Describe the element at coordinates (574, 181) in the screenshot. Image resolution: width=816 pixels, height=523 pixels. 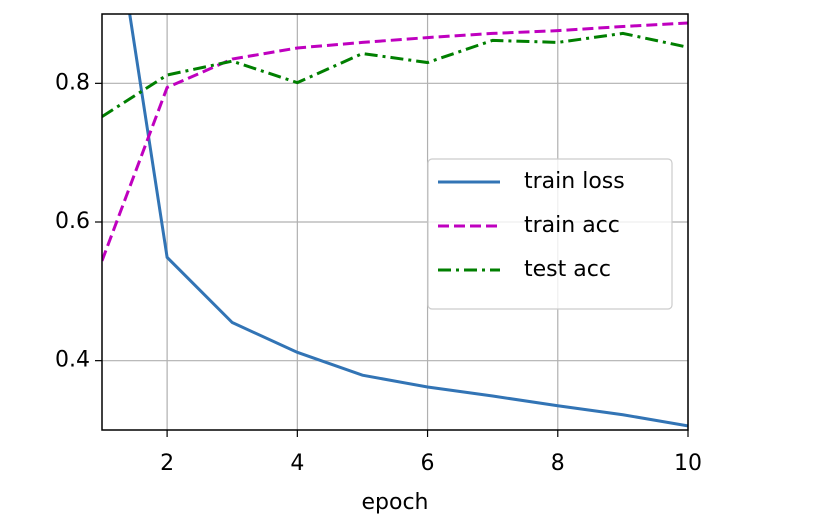
I see `legend-label: train loss` at that location.